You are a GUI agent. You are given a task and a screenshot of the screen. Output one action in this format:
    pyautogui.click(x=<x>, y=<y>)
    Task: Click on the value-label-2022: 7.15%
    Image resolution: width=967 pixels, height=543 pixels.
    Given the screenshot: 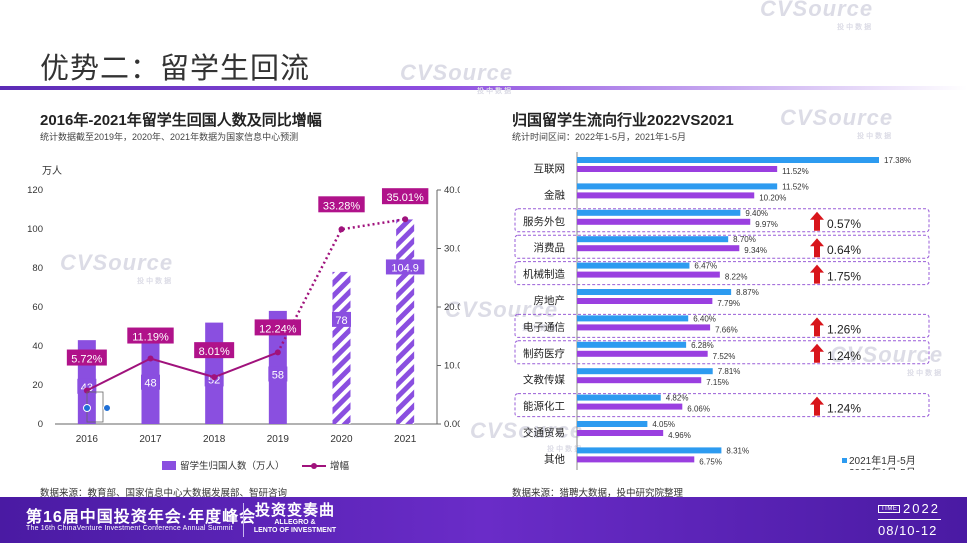 What is the action you would take?
    pyautogui.click(x=717, y=382)
    